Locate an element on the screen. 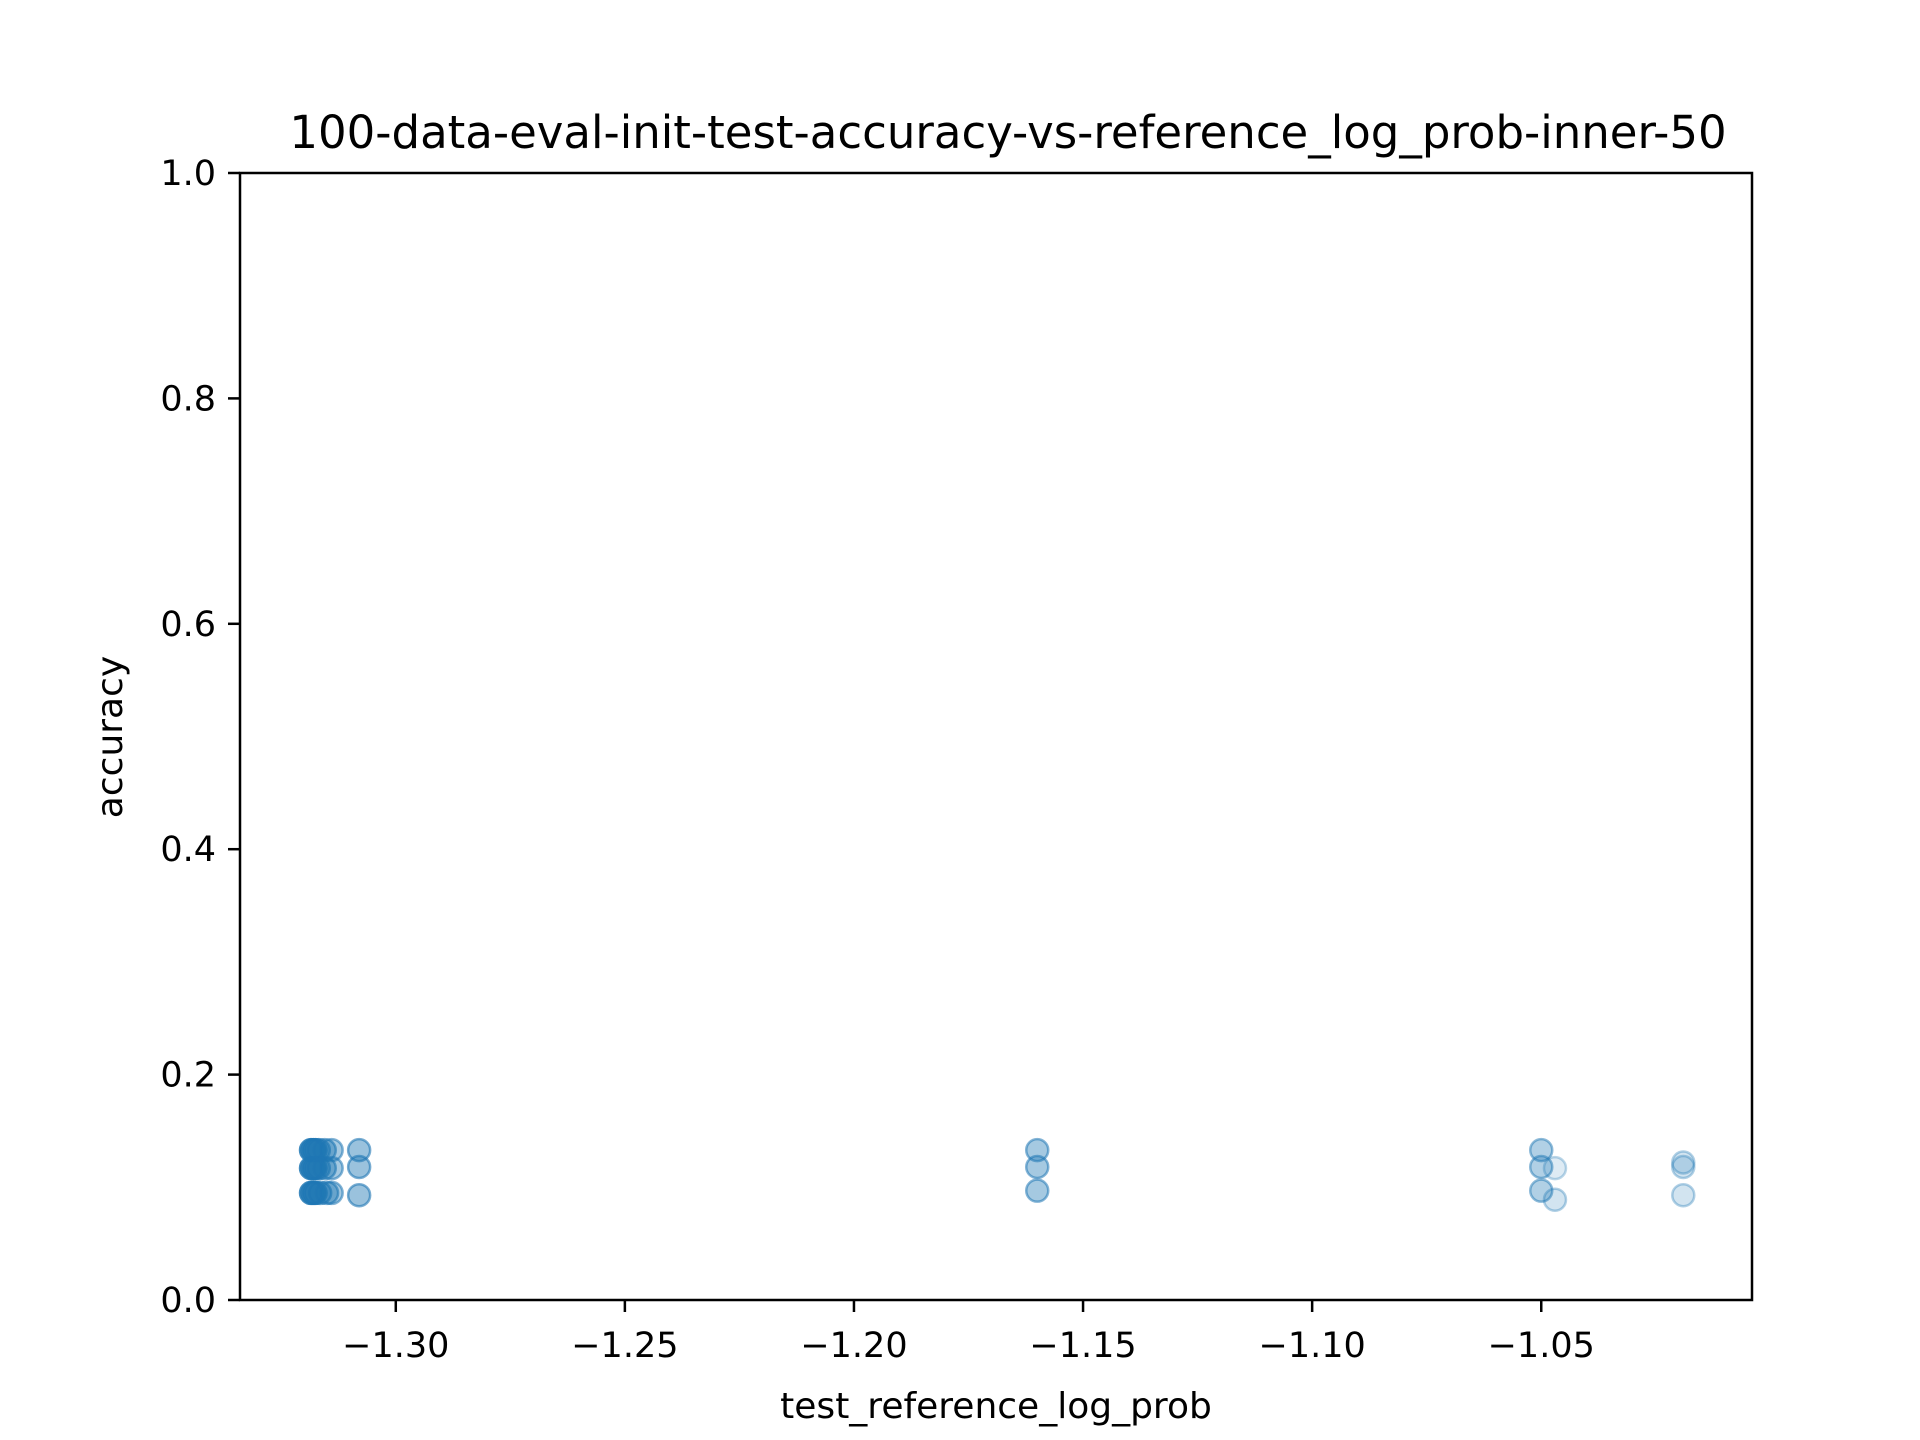 This screenshot has height=1440, width=1920. x-tick-label: −1.15 is located at coordinates (1082, 1346).